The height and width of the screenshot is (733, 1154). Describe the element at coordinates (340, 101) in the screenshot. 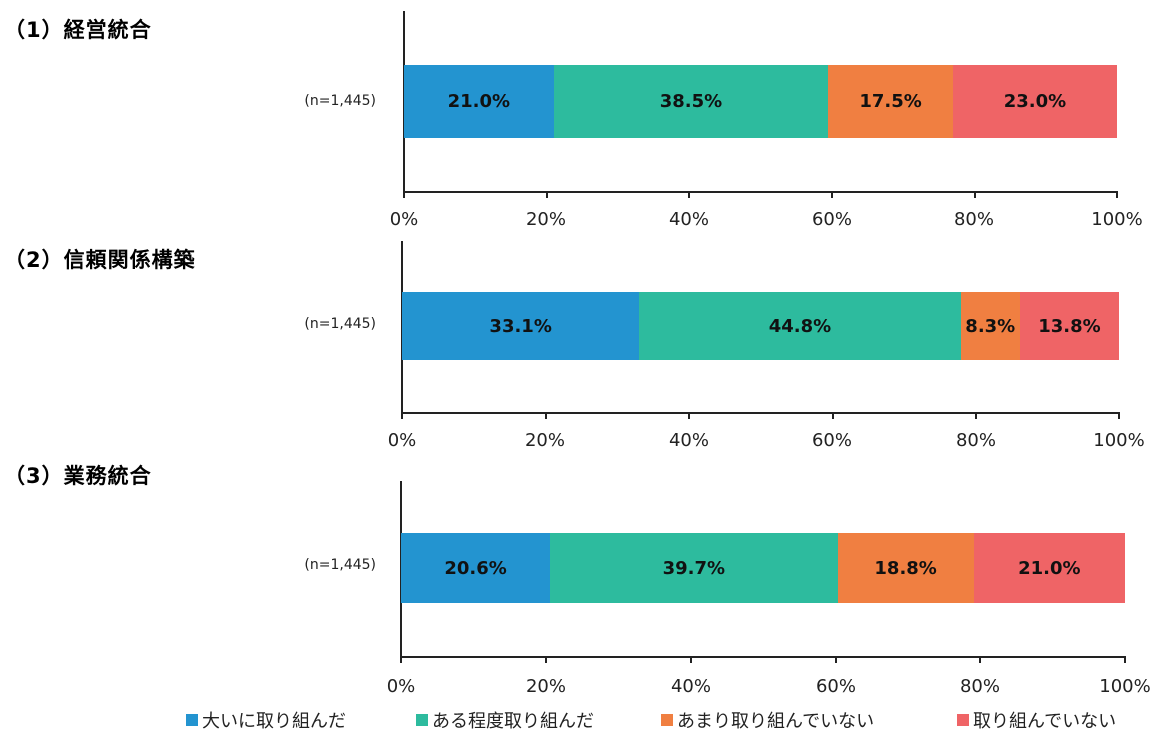

I see `chart-1-n-label: (n=1,445)` at that location.